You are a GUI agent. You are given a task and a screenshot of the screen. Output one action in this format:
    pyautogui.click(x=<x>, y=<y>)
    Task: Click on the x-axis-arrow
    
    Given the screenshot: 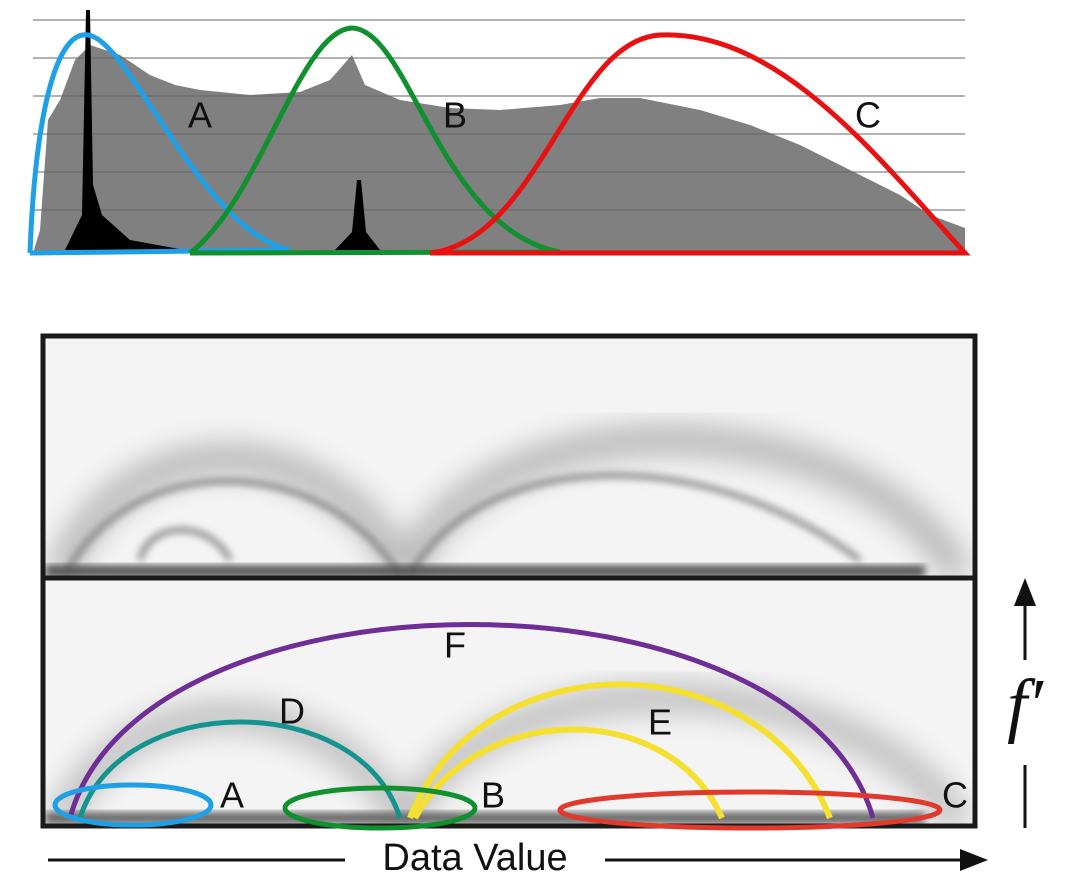 What is the action you would take?
    pyautogui.click(x=518, y=860)
    